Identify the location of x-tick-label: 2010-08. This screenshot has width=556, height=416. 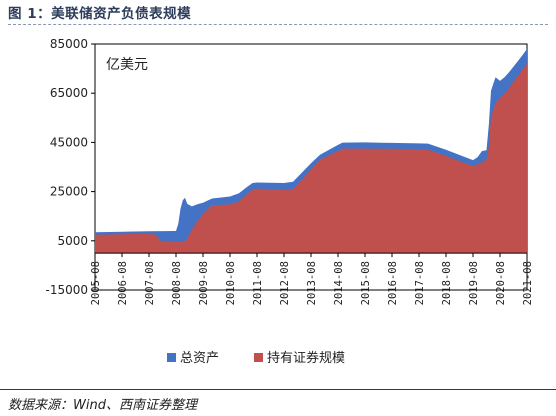
(231, 283).